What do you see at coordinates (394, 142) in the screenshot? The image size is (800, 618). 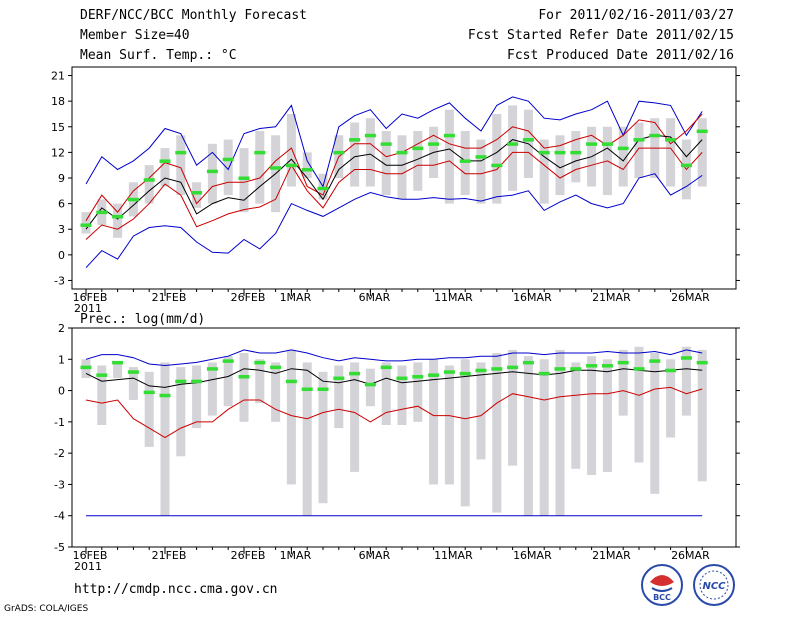 I see `series-line-max` at bounding box center [394, 142].